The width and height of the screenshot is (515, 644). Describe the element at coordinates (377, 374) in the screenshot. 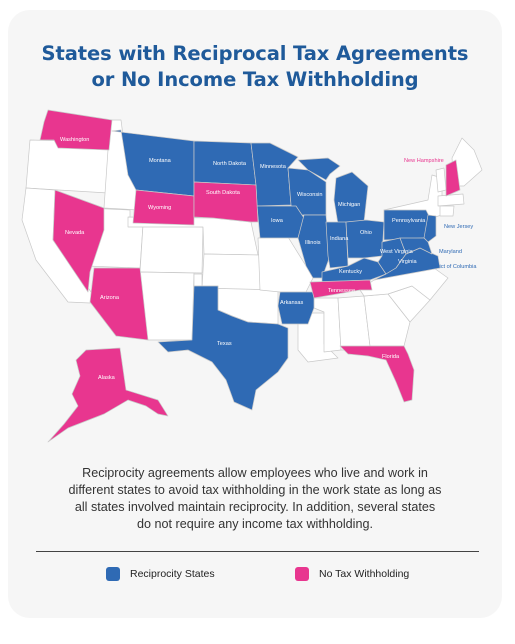

I see `state-florida` at that location.